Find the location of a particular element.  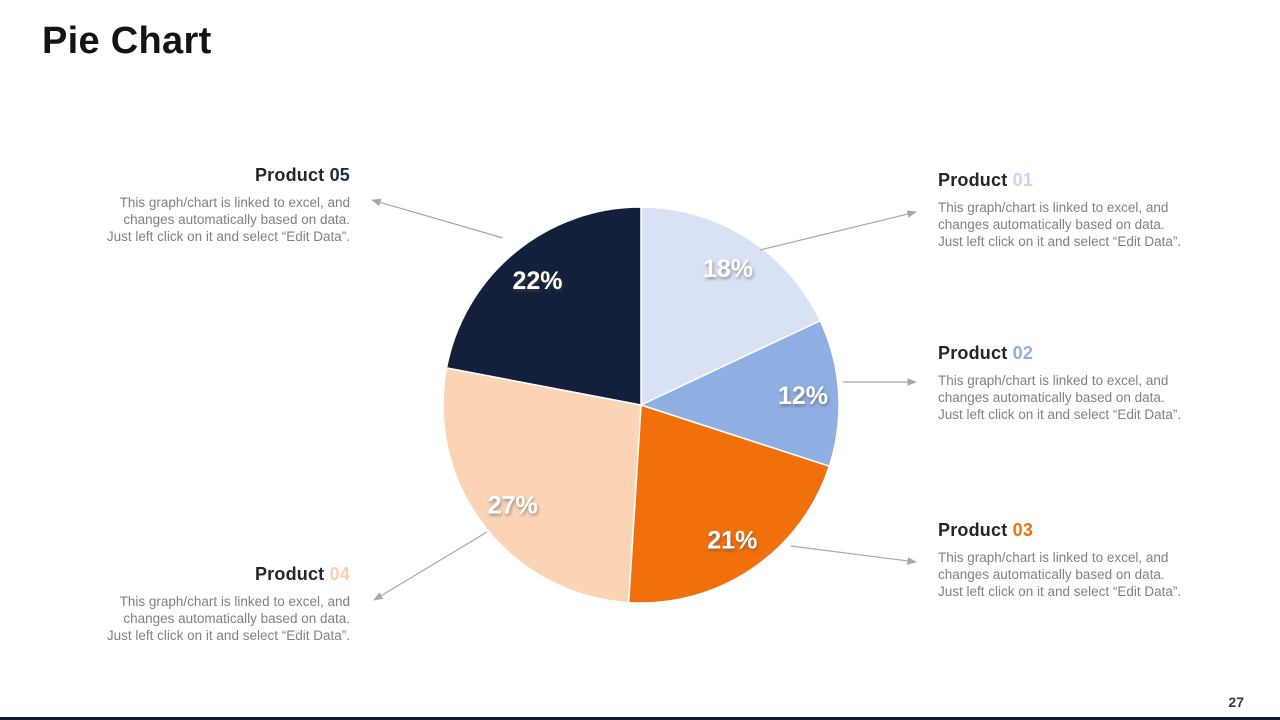

callout-title-product-03: Product 03 is located at coordinates (1059, 530).